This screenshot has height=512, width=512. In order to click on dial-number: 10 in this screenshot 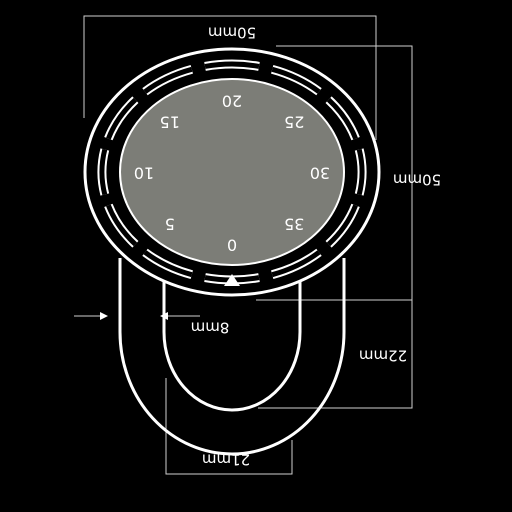, I will do `click(144, 173)`.